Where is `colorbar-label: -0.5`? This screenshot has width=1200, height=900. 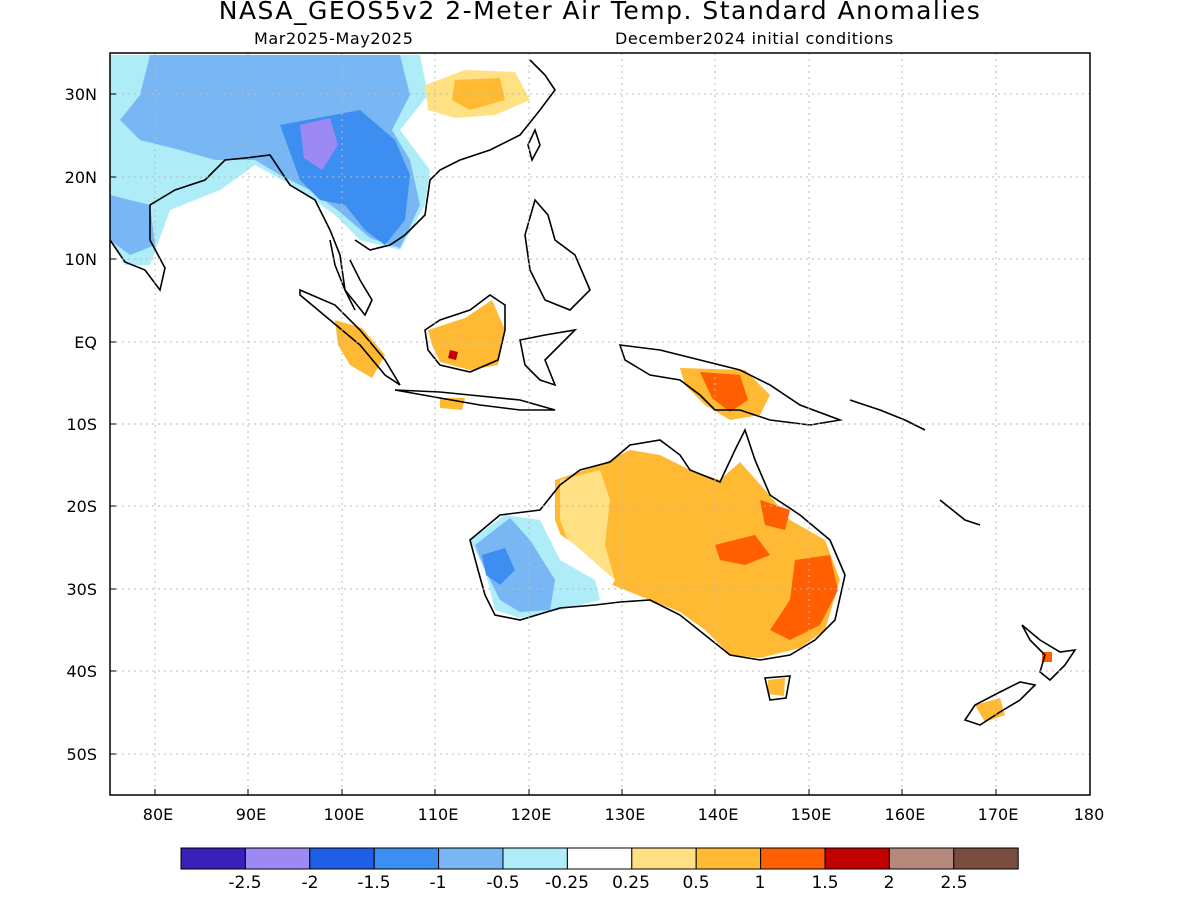
colorbar-label: -0.5 is located at coordinates (502, 883).